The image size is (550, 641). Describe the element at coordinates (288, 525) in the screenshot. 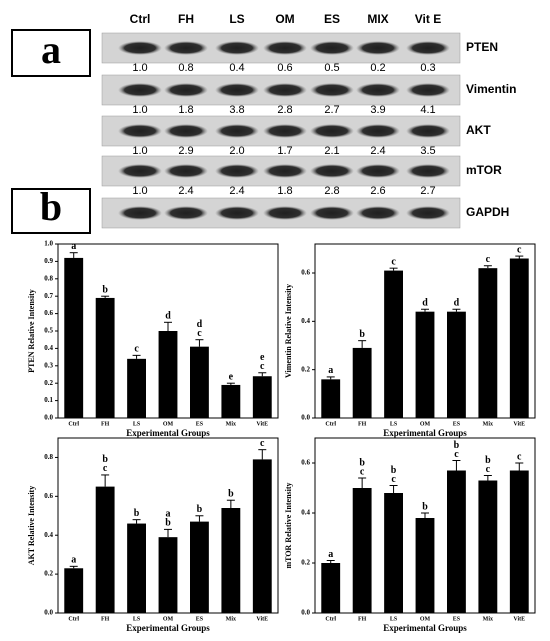

I see `y-axis-label: mTOR Relative Intensity` at that location.